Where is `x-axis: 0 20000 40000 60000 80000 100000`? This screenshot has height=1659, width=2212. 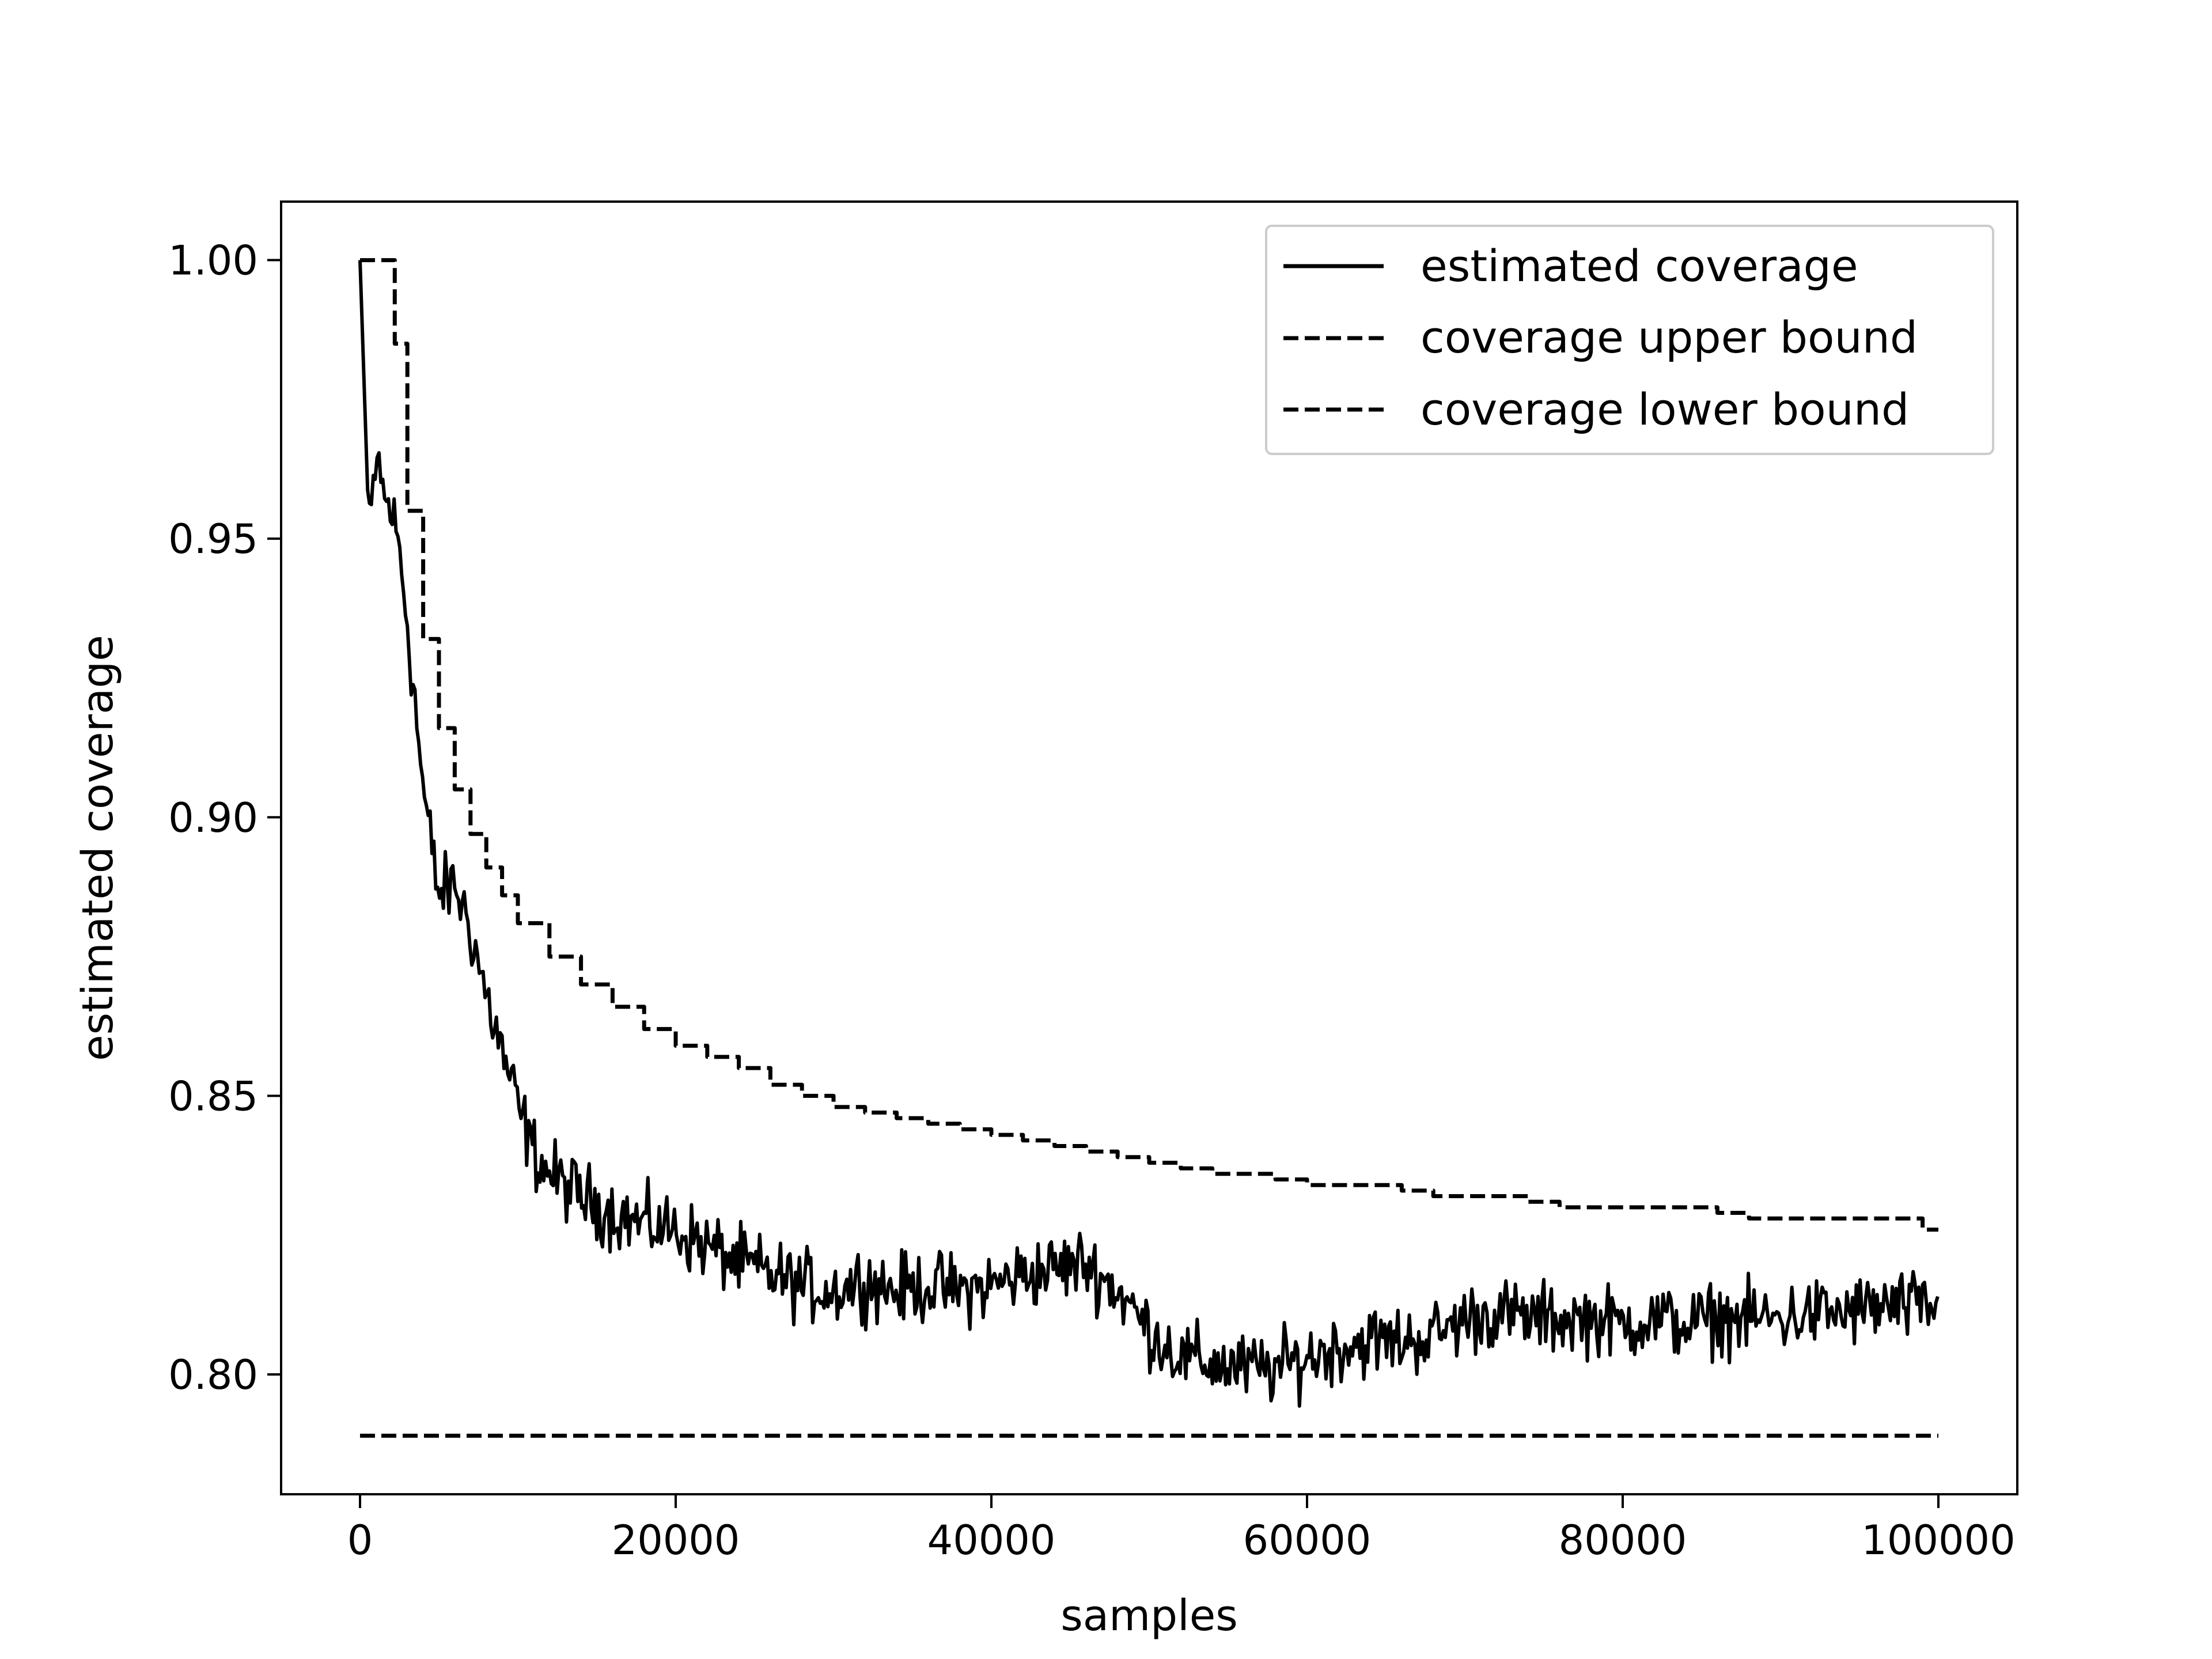 x-axis: 0 20000 40000 60000 80000 100000 is located at coordinates (1181, 1529).